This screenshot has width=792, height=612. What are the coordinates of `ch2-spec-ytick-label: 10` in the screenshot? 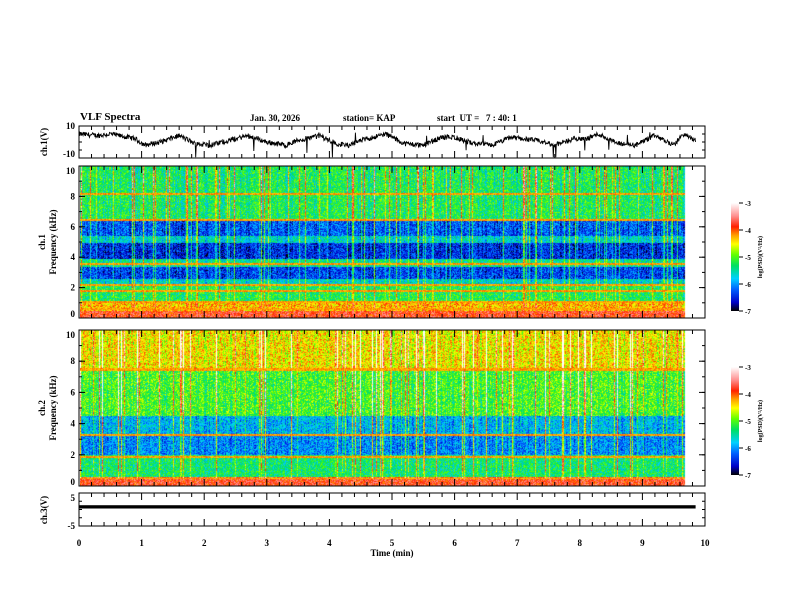 It's located at (71, 335).